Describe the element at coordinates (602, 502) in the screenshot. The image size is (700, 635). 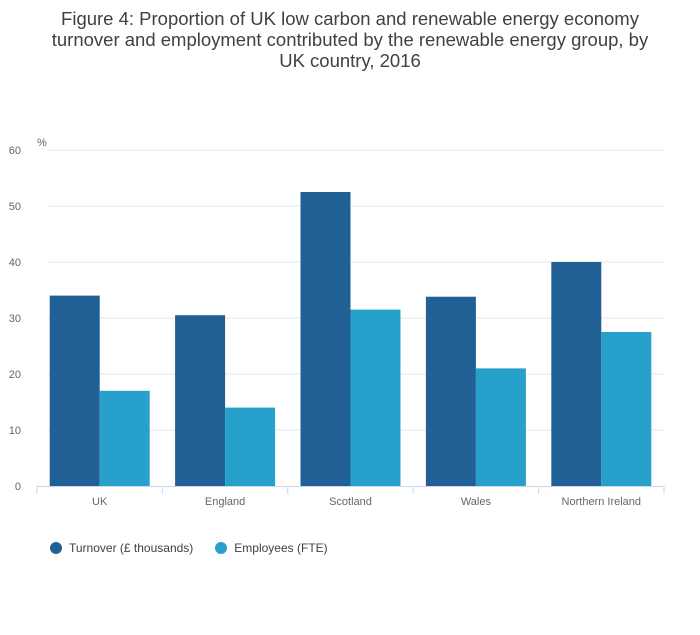
I see `x-tick-label: Northern Ireland` at that location.